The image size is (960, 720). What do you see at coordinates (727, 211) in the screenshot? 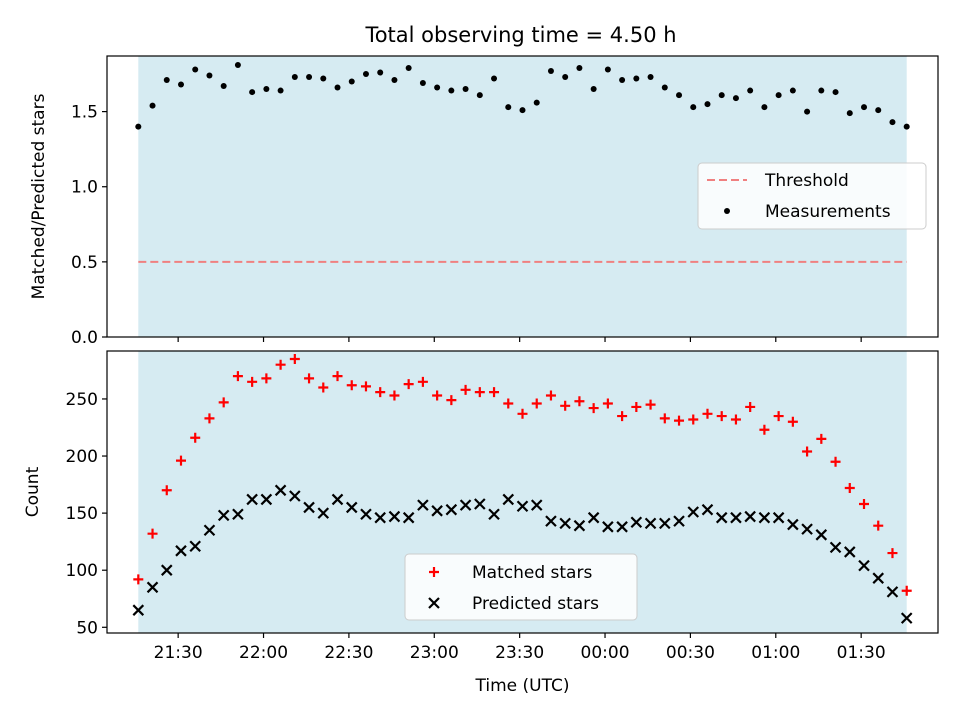
I see `legend-measurements-swatch` at bounding box center [727, 211].